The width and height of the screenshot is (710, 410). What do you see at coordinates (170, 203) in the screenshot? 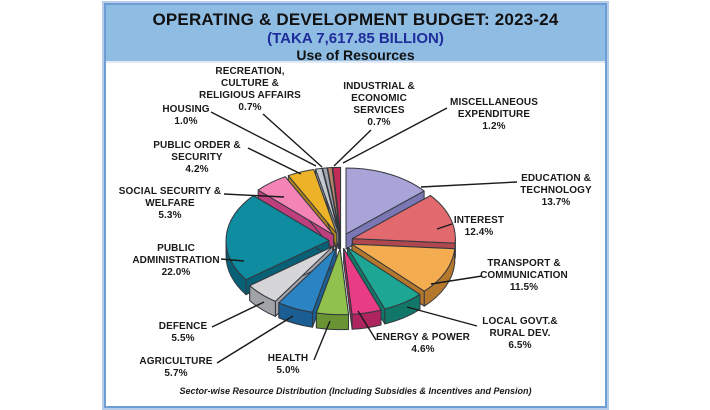
I see `slice-label: SOCIAL SECURITY & WELFARE 5.3%` at bounding box center [170, 203].